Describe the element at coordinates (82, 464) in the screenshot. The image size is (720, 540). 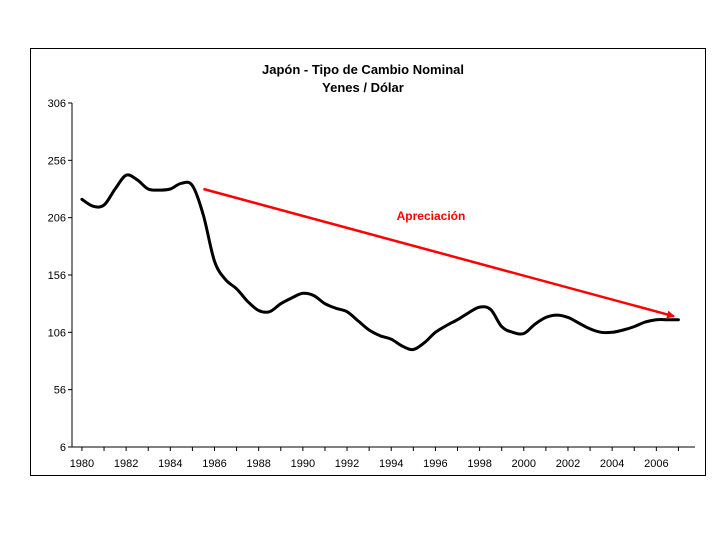
I see `x-tick-label: 1980` at that location.